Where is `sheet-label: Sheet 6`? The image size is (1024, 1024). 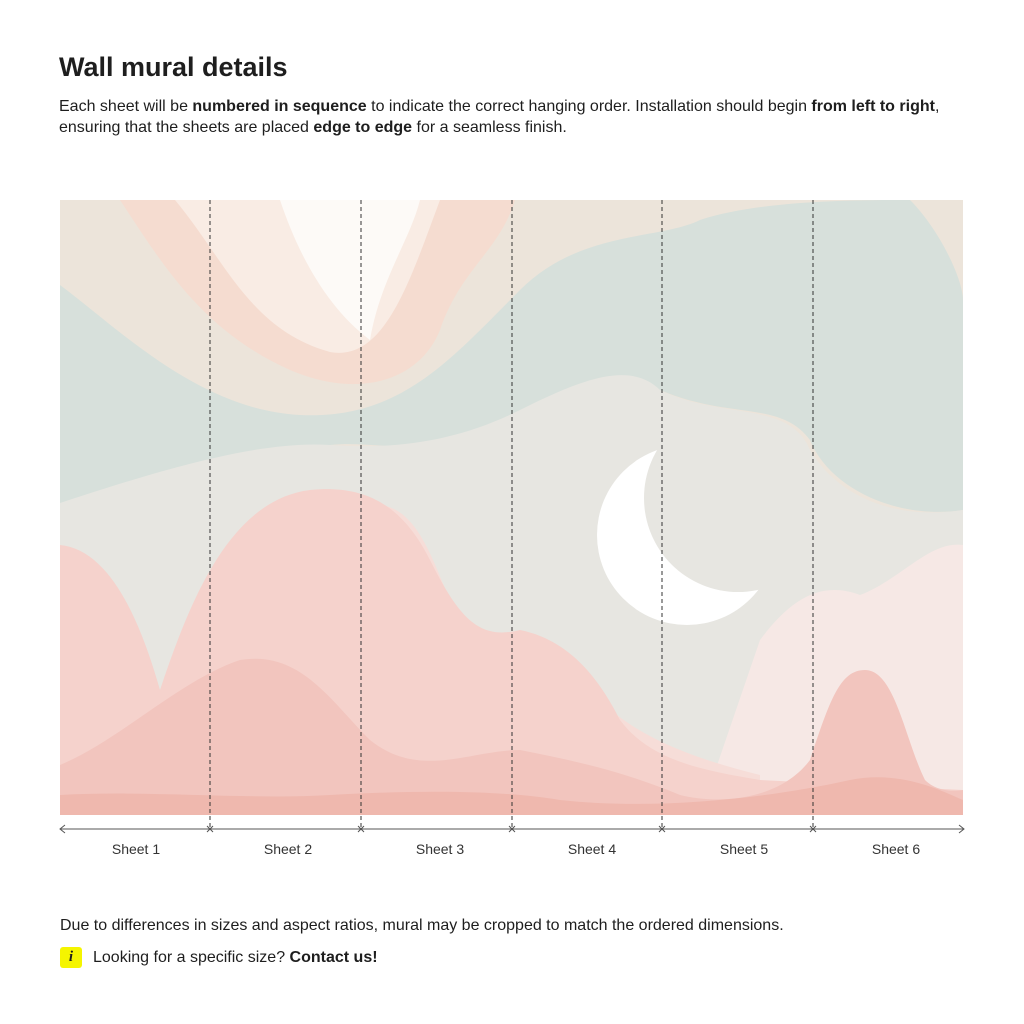
sheet-label: Sheet 6 is located at coordinates (896, 849).